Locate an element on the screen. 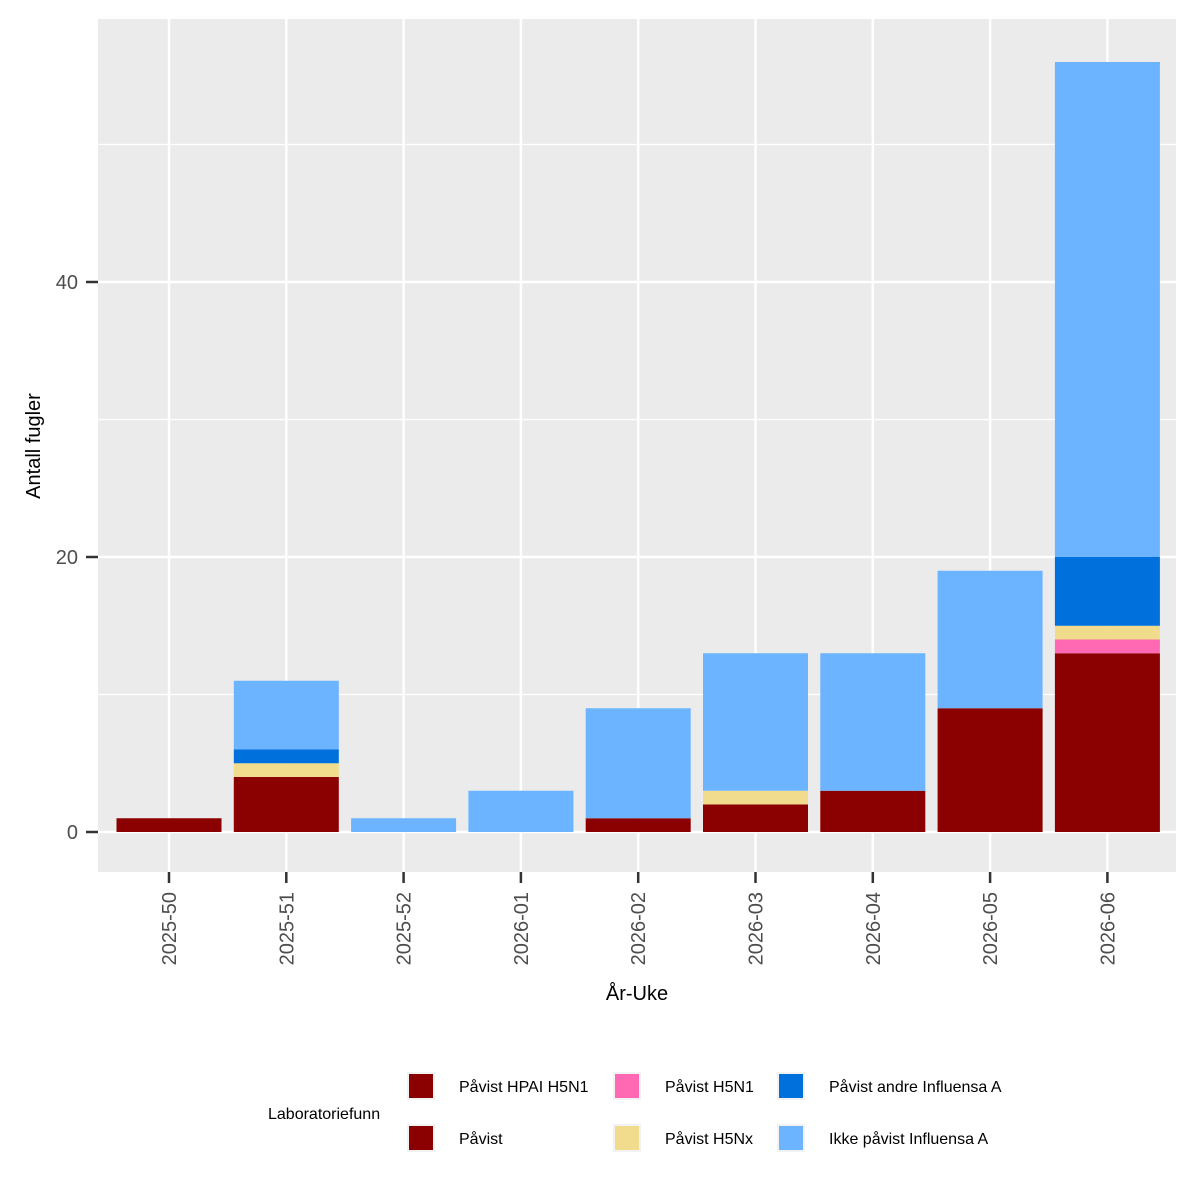  bar-2025-51-p-vist-h5nx is located at coordinates (286, 770).